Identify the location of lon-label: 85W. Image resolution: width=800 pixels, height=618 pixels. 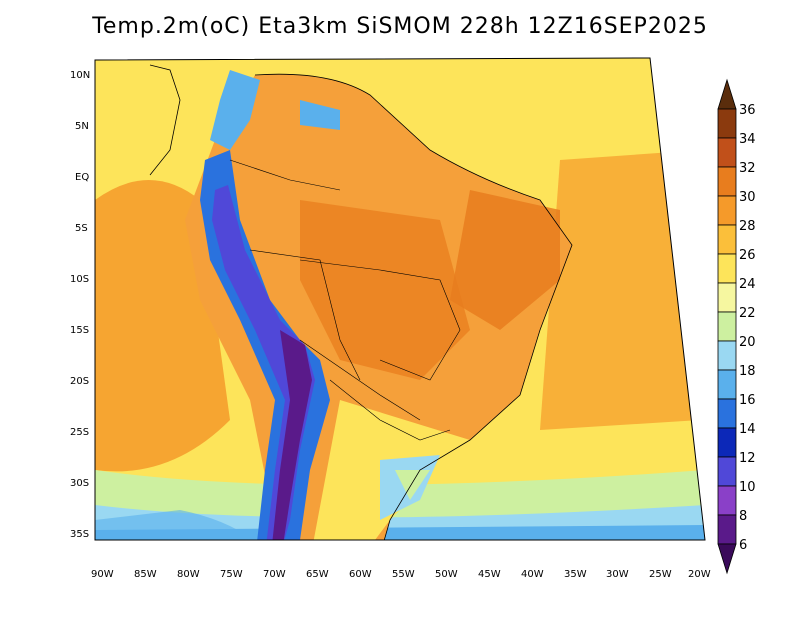
(145, 574).